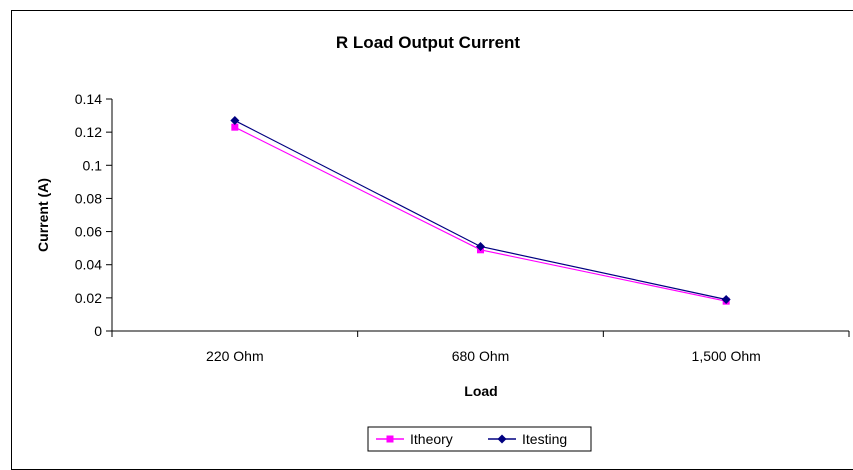  I want to click on chart-title: R Load Output Current, so click(428, 42).